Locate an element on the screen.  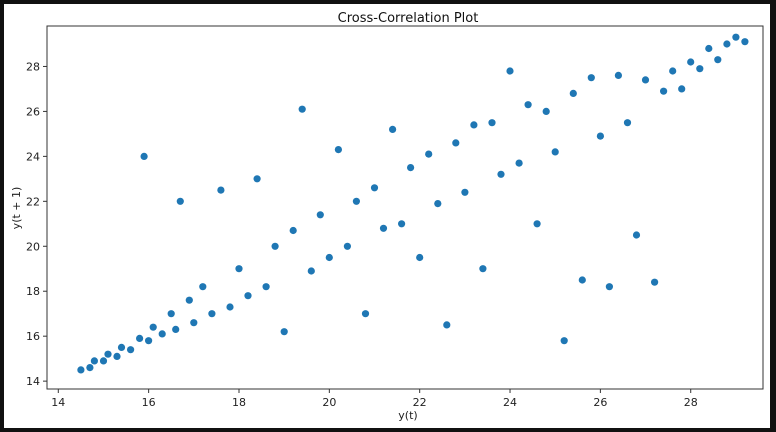
y-tick-label: 24 is located at coordinates (33, 156).